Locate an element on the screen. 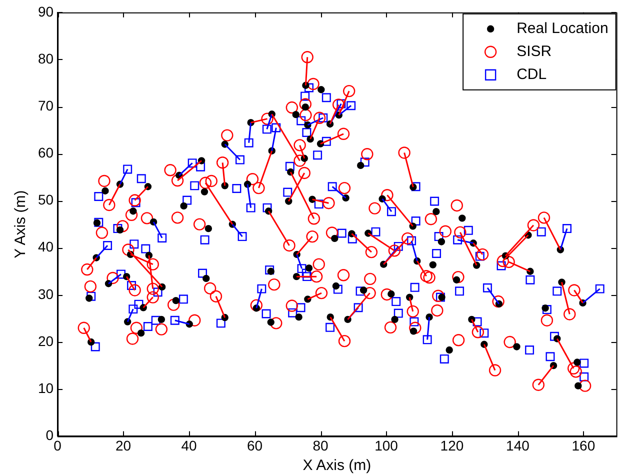 Image resolution: width=623 pixels, height=475 pixels. x-axis-title: X Axis (m) is located at coordinates (337, 465).